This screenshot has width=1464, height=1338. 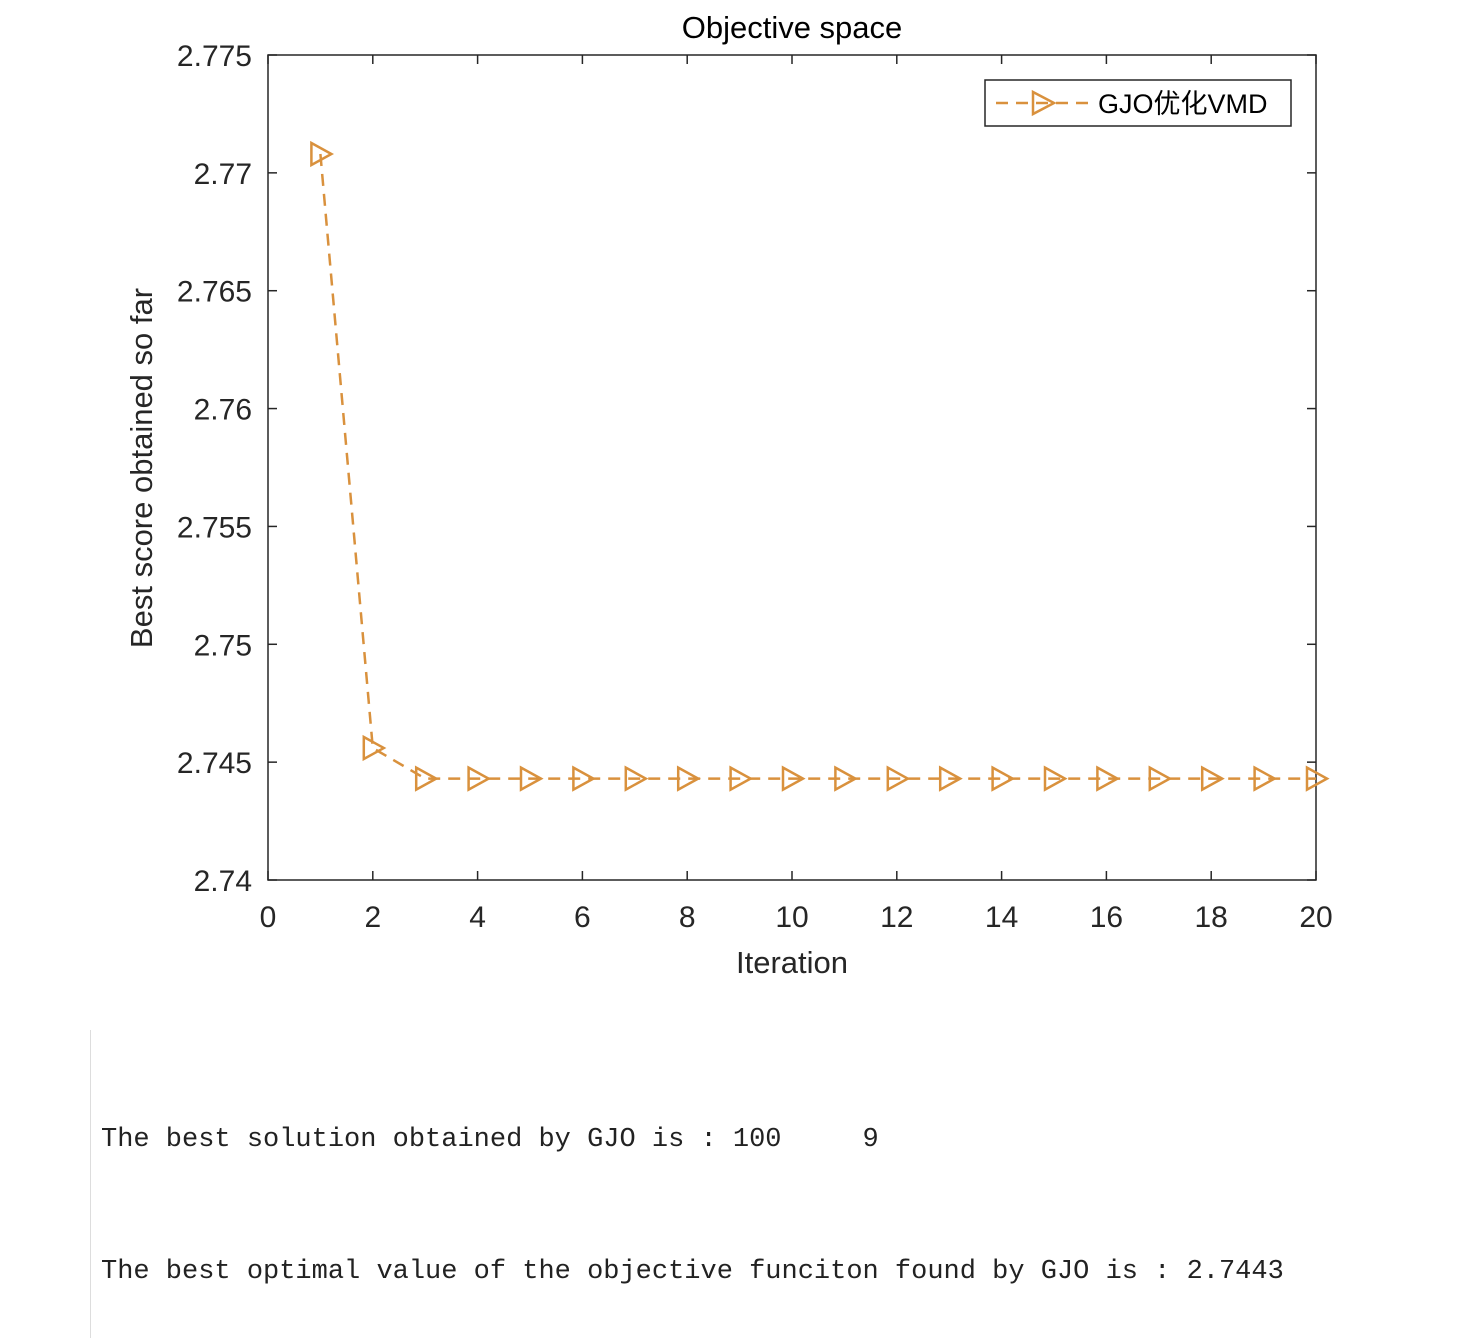 What do you see at coordinates (223, 645) in the screenshot?
I see `y-tick-label: 2.75` at bounding box center [223, 645].